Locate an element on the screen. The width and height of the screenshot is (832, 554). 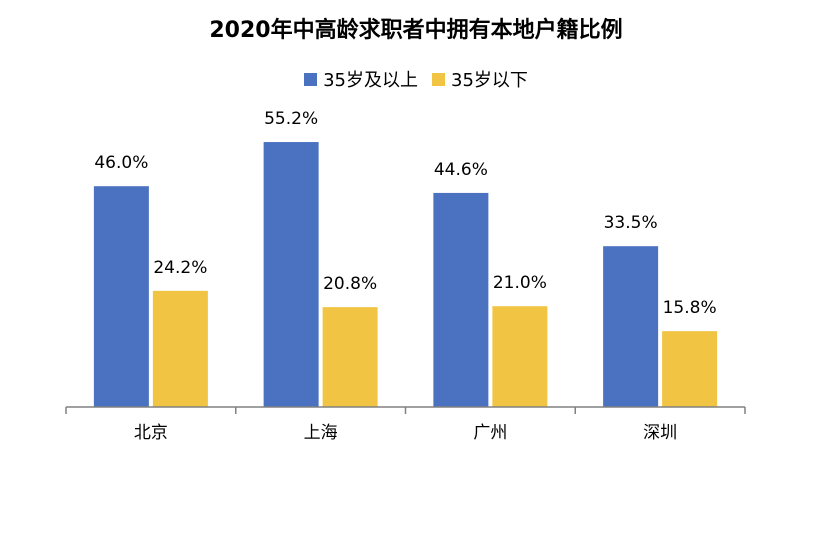
legend: 35岁及以上 35岁以下 is located at coordinates (416, 79).